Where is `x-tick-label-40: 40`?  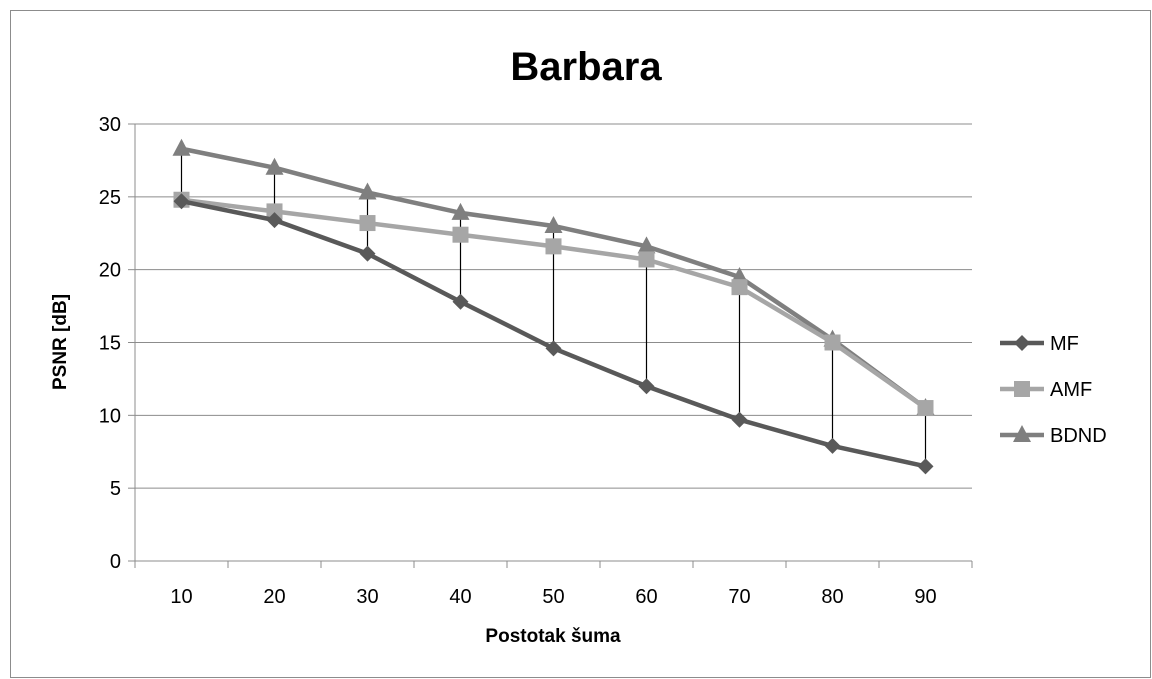 x-tick-label-40: 40 is located at coordinates (460, 597).